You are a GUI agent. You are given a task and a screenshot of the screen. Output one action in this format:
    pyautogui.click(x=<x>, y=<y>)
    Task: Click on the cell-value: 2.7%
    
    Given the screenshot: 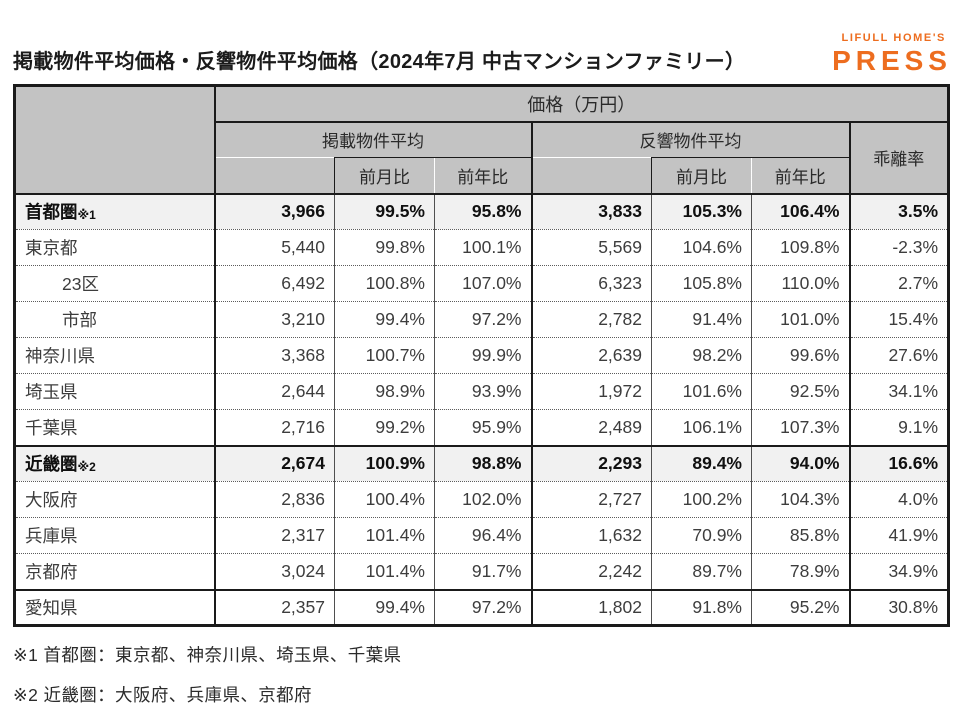 What is the action you would take?
    pyautogui.click(x=898, y=283)
    